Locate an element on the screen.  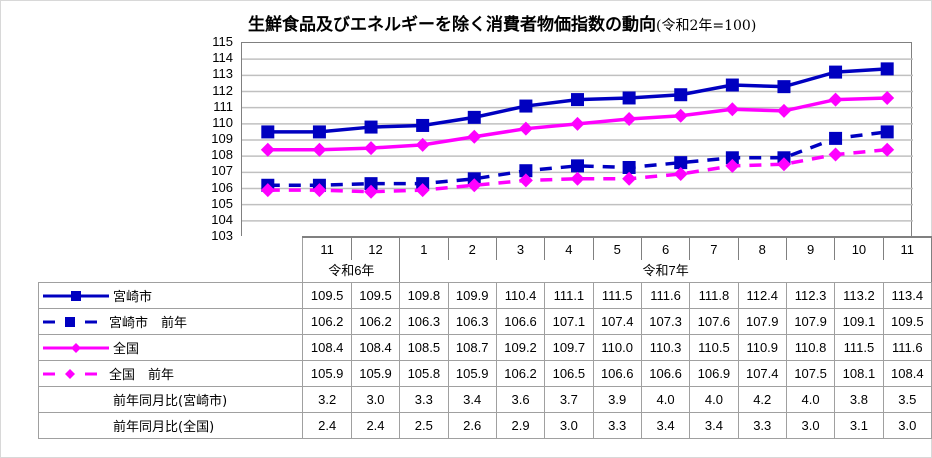
value-cell: 3.3 is located at coordinates (424, 399).